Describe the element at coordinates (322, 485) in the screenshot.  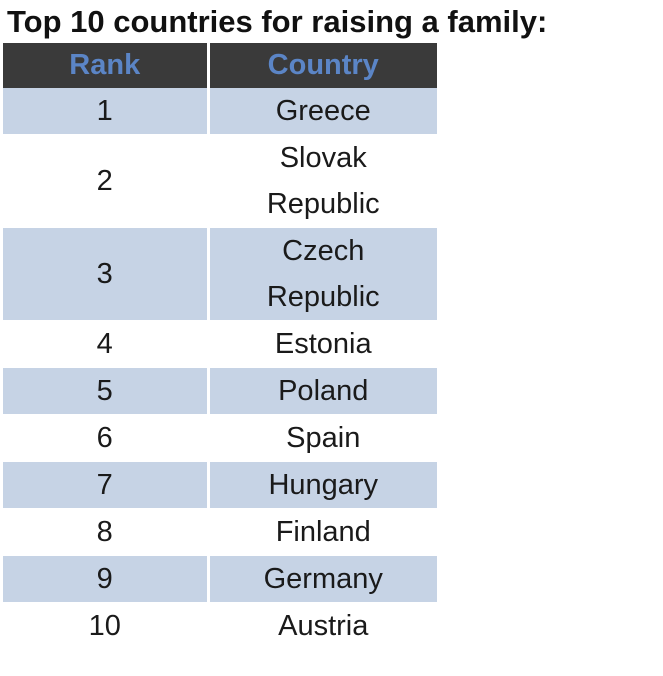
I see `country-cell: Hungary` at that location.